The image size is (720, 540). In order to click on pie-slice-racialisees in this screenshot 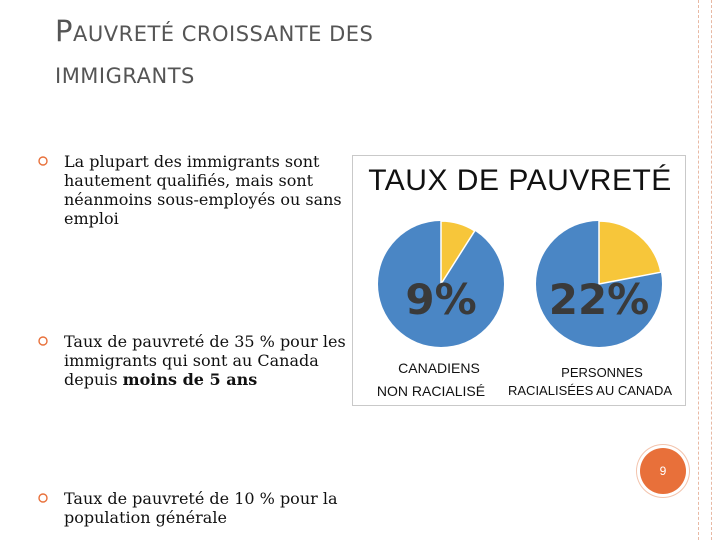, I will do `click(630, 252)`.